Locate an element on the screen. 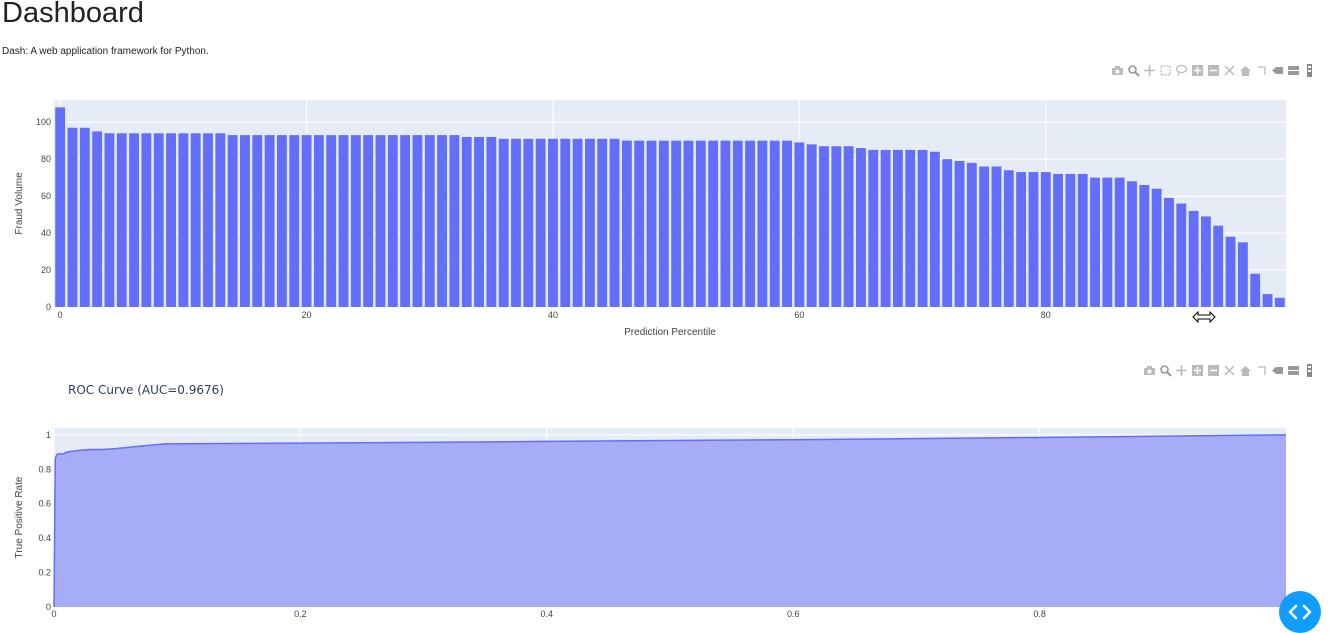 The image size is (1329, 633). hover-closest-icon is located at coordinates (1277, 370).